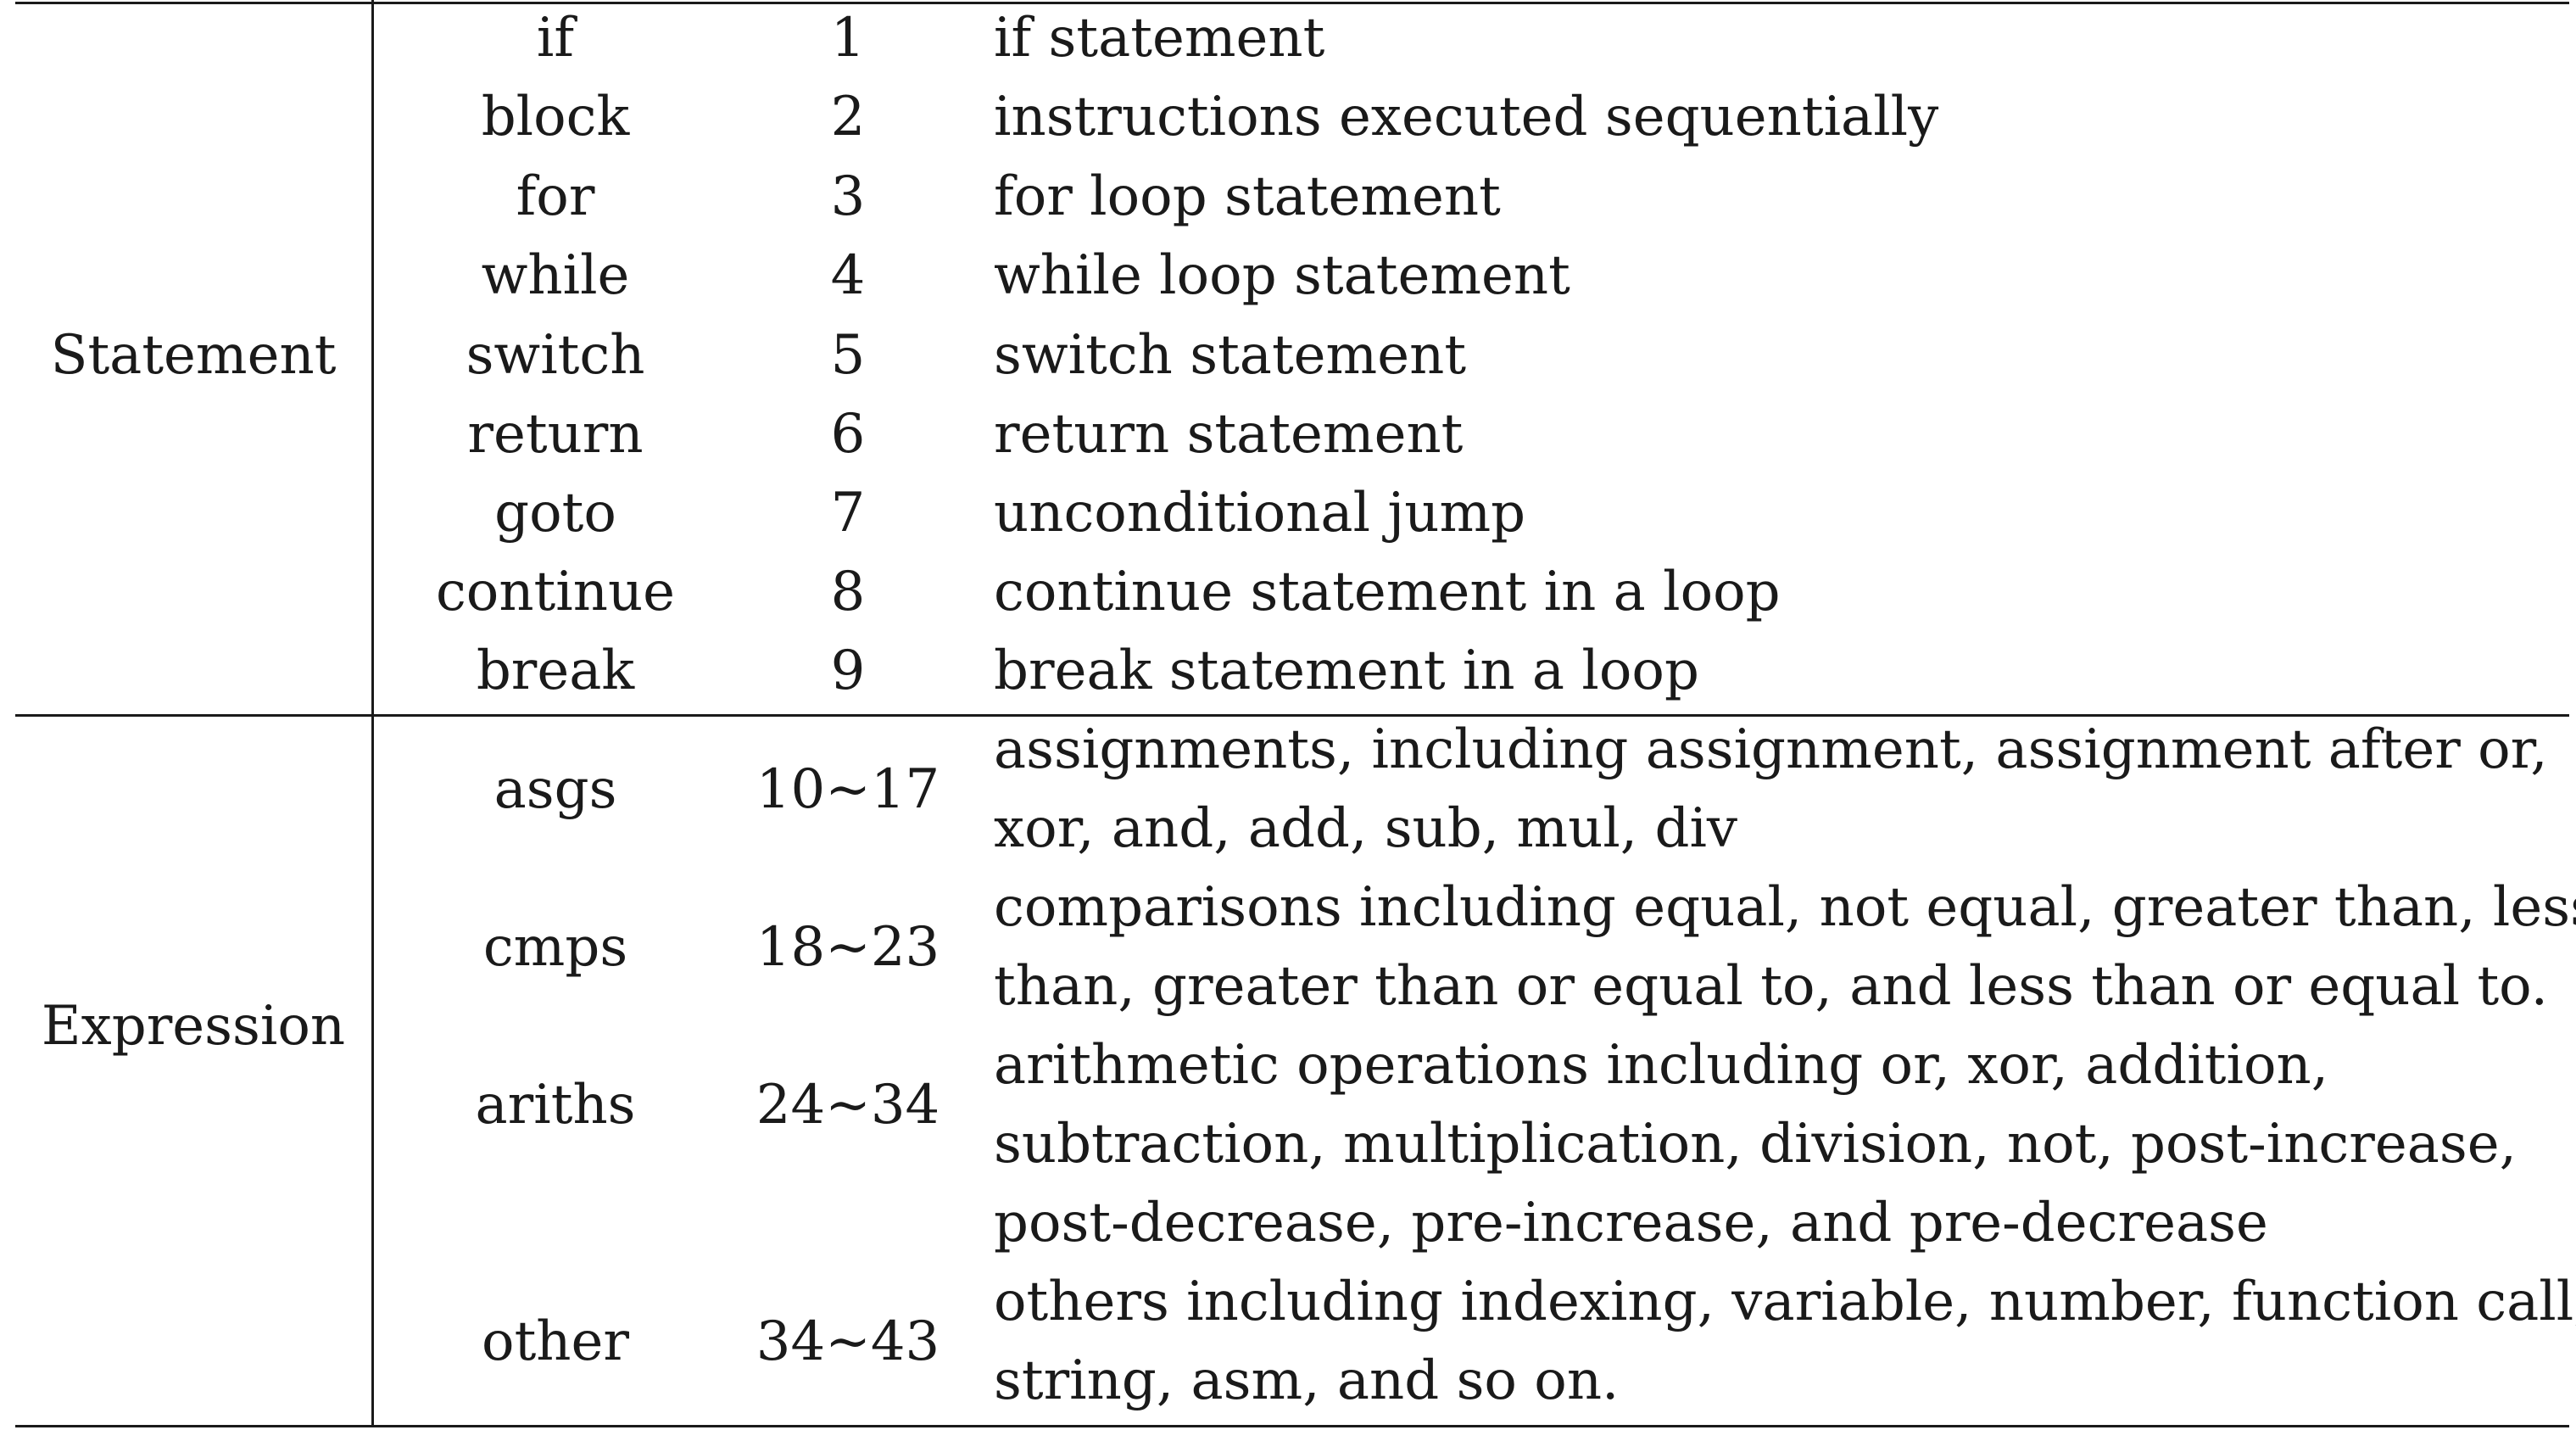 Image resolution: width=2576 pixels, height=1430 pixels. What do you see at coordinates (848, 592) in the screenshot?
I see `range-continue: 8` at bounding box center [848, 592].